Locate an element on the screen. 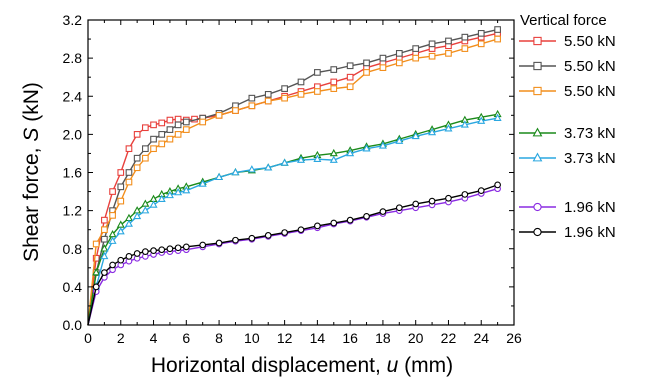 The width and height of the screenshot is (648, 378). y-tick-label: 2.8 is located at coordinates (73, 58).